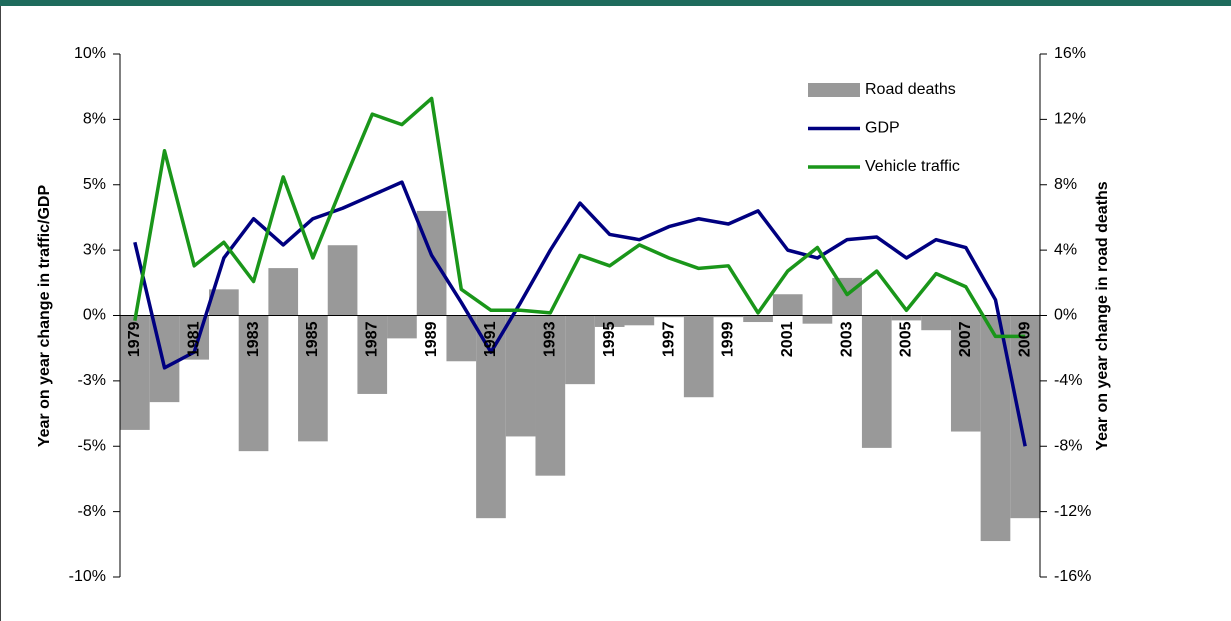 This screenshot has height=621, width=1231. I want to click on y-tick-label: -8%, so click(92, 511).